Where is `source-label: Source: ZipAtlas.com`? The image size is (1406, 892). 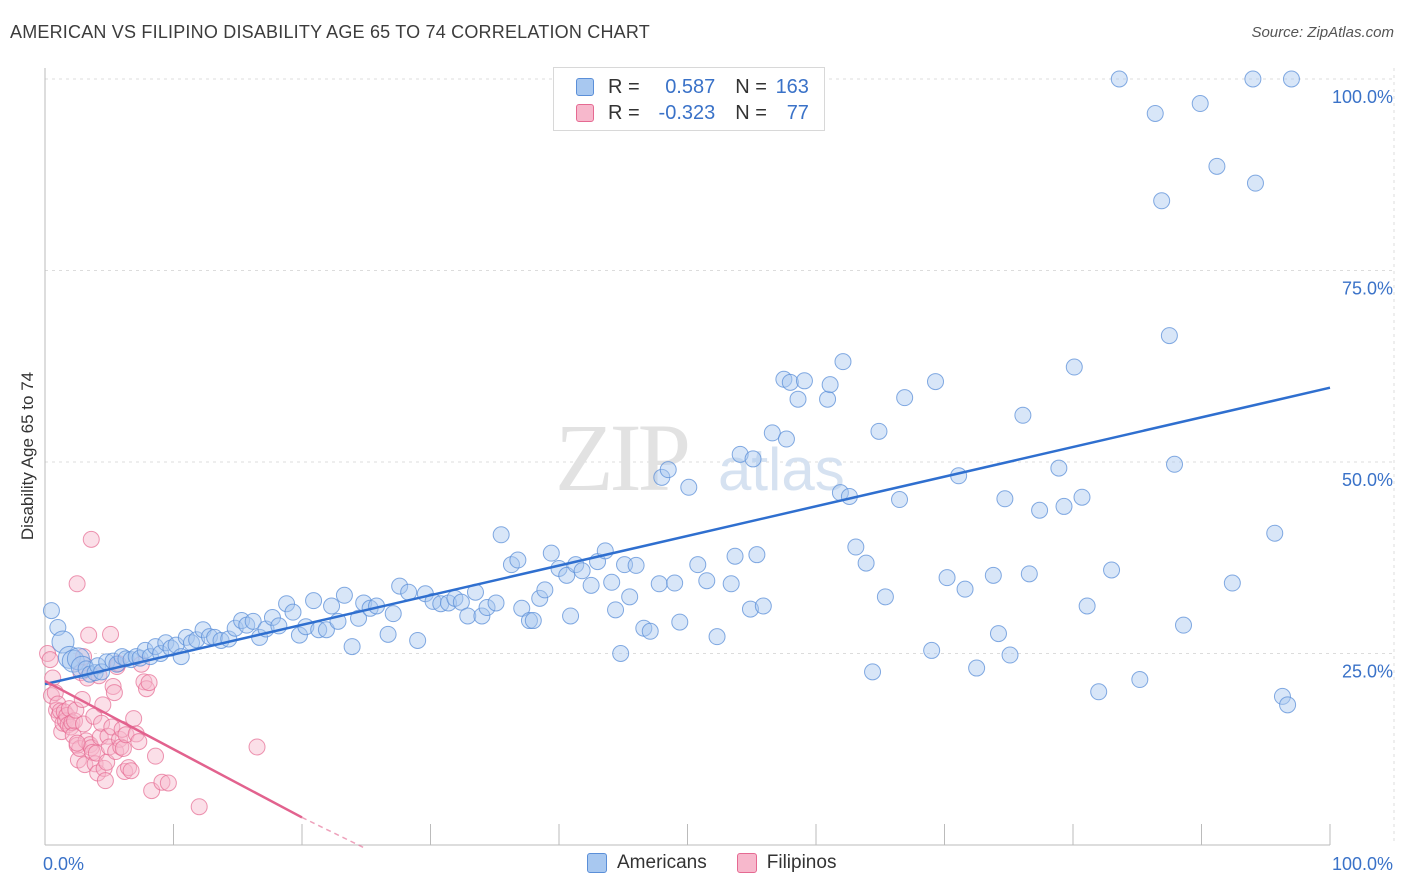
source-label: Source: ZipAtlas.com is located at coordinates (1322, 32).